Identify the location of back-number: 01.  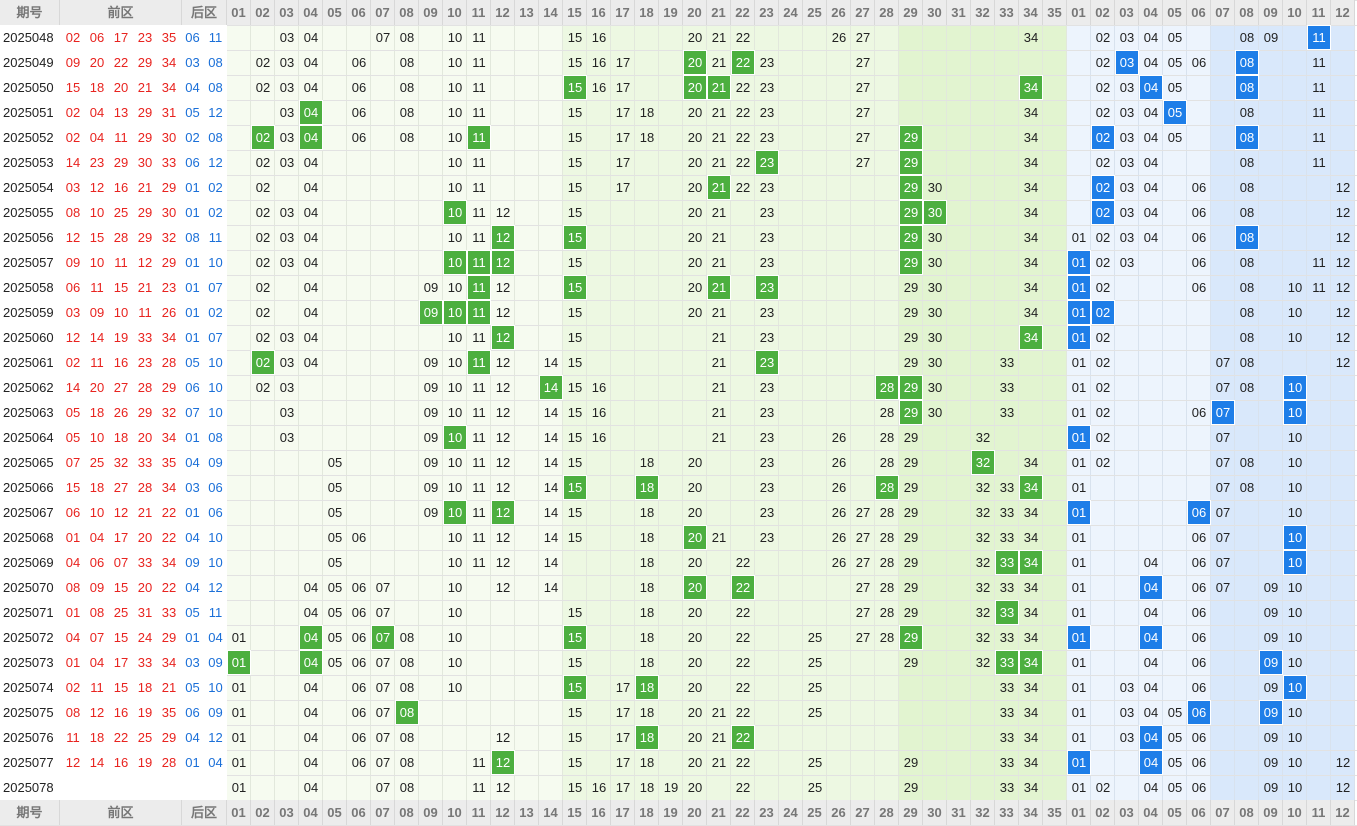
(192, 187).